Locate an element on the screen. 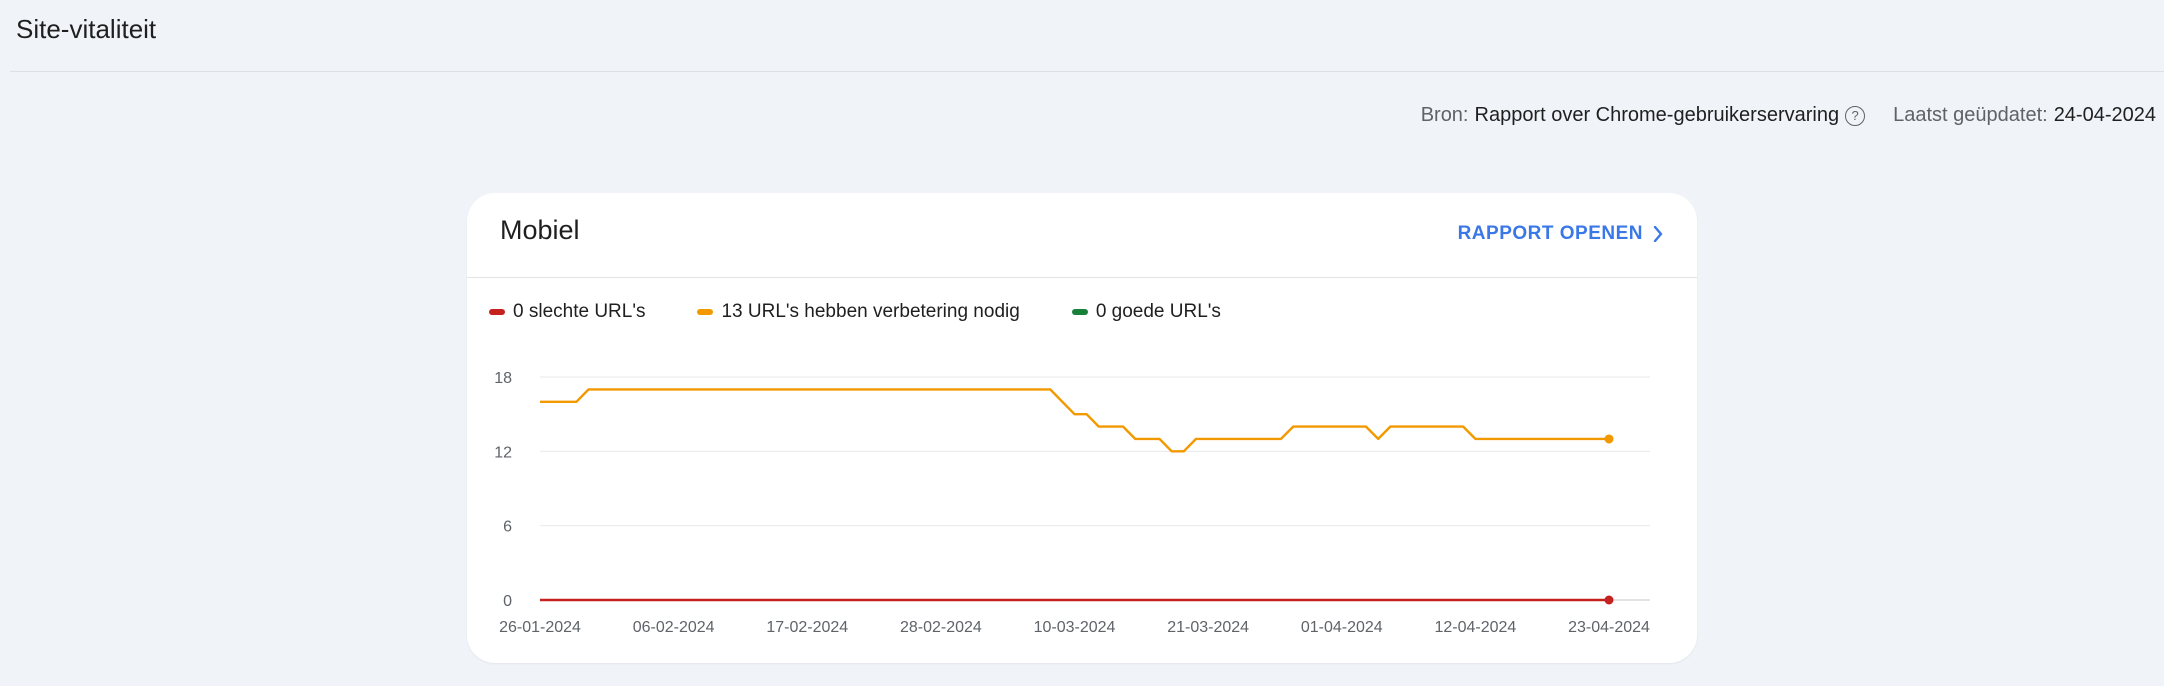 This screenshot has width=2164, height=686. legend-item-poor: 0 slechte URL's is located at coordinates (567, 312).